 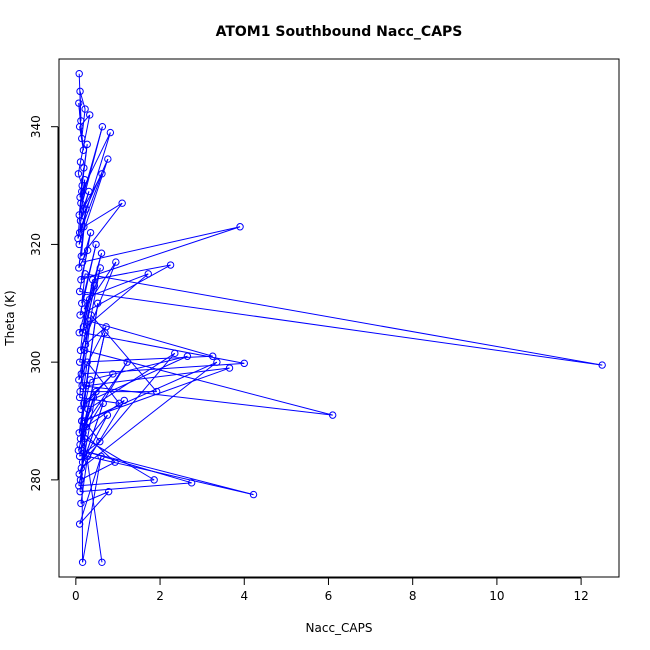 I want to click on y-tick-label: 300, so click(x=36, y=362).